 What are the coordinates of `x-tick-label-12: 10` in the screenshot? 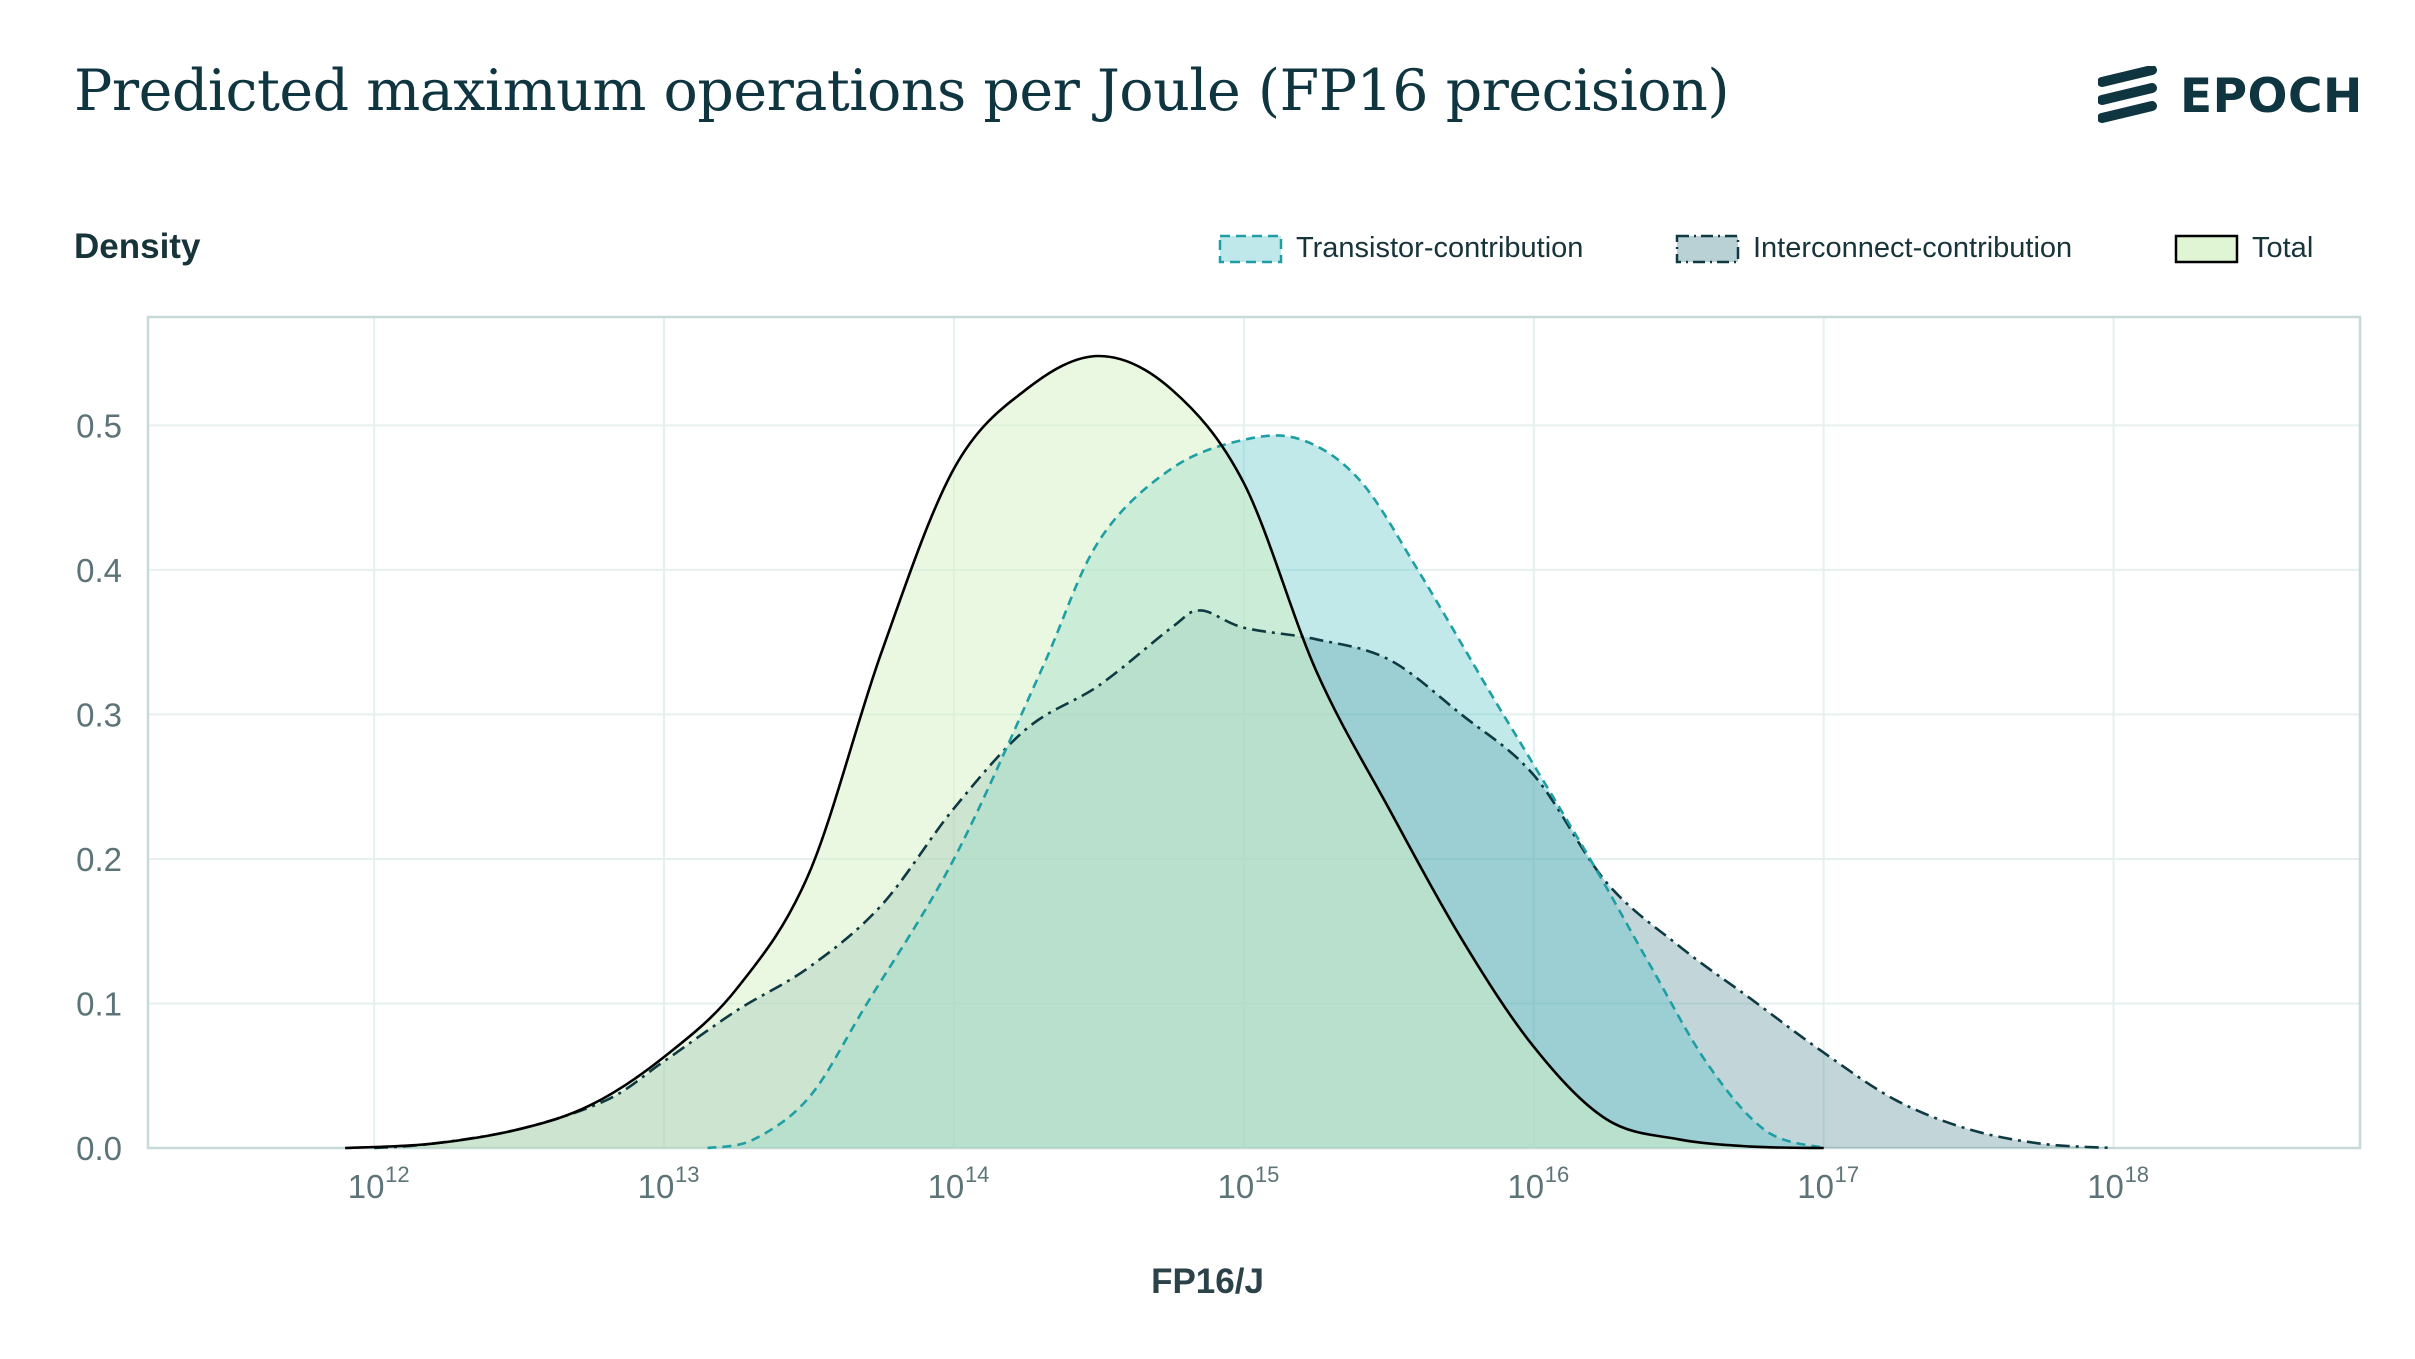 It's located at (366, 1186).